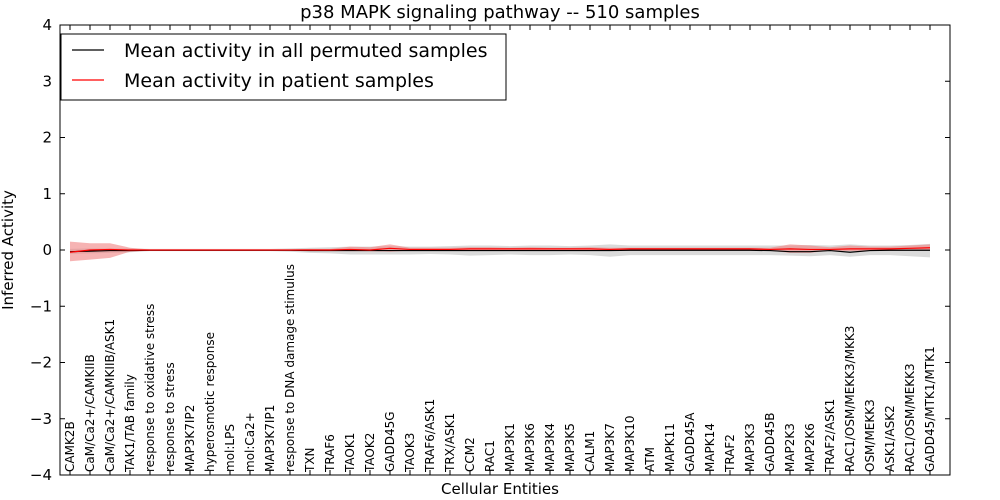  Describe the element at coordinates (130, 423) in the screenshot. I see `x-tick-label: TAK1/TAB family` at that location.